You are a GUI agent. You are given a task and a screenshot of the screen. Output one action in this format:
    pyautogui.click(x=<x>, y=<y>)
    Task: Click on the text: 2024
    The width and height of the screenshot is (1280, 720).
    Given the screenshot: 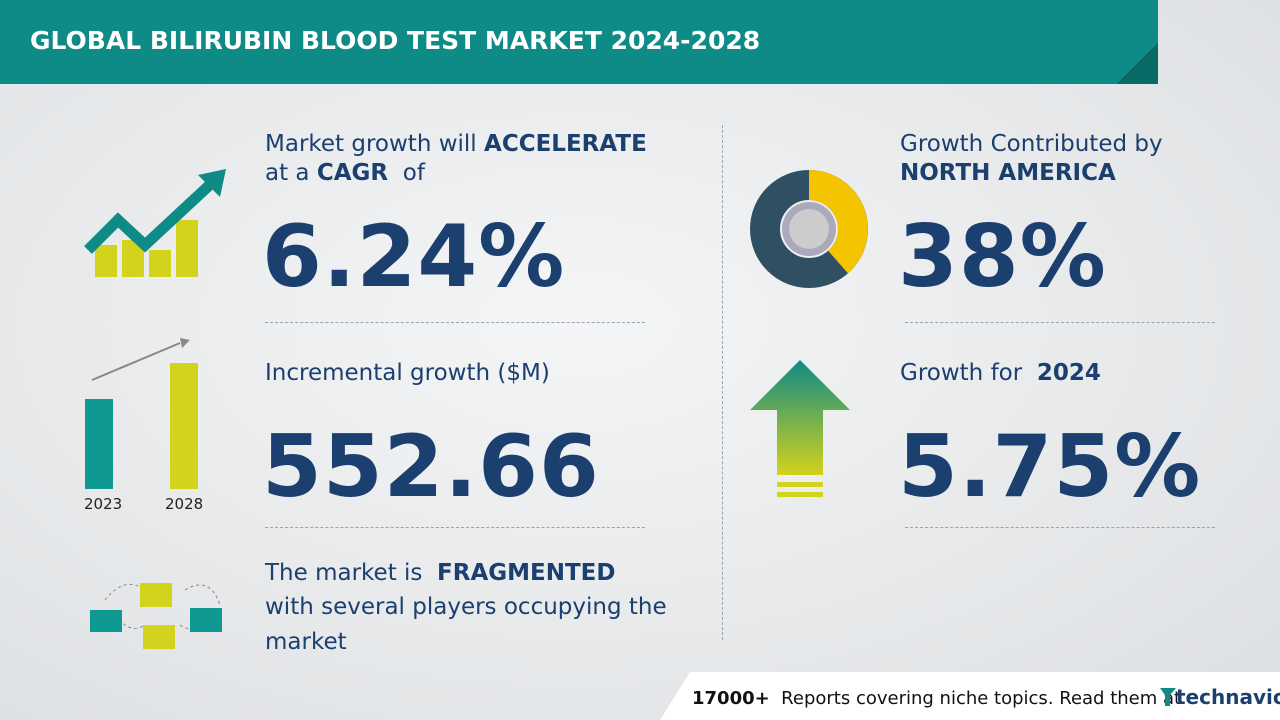 What is the action you would take?
    pyautogui.click(x=1068, y=373)
    